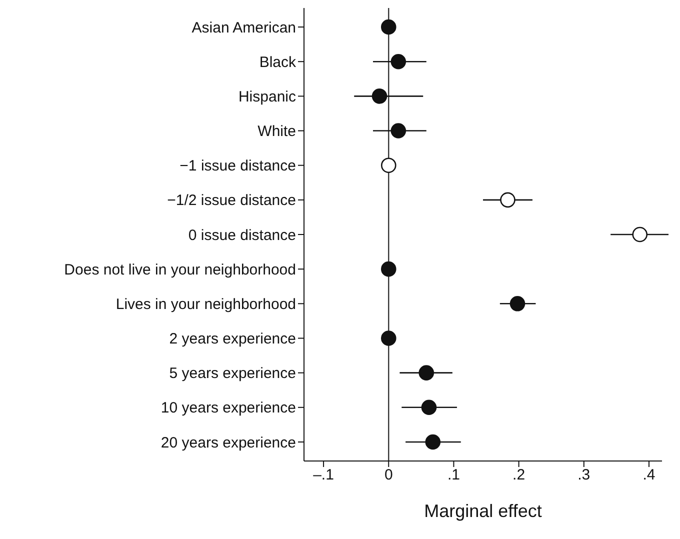  I want to click on y-tick-label: Asian American, so click(244, 27).